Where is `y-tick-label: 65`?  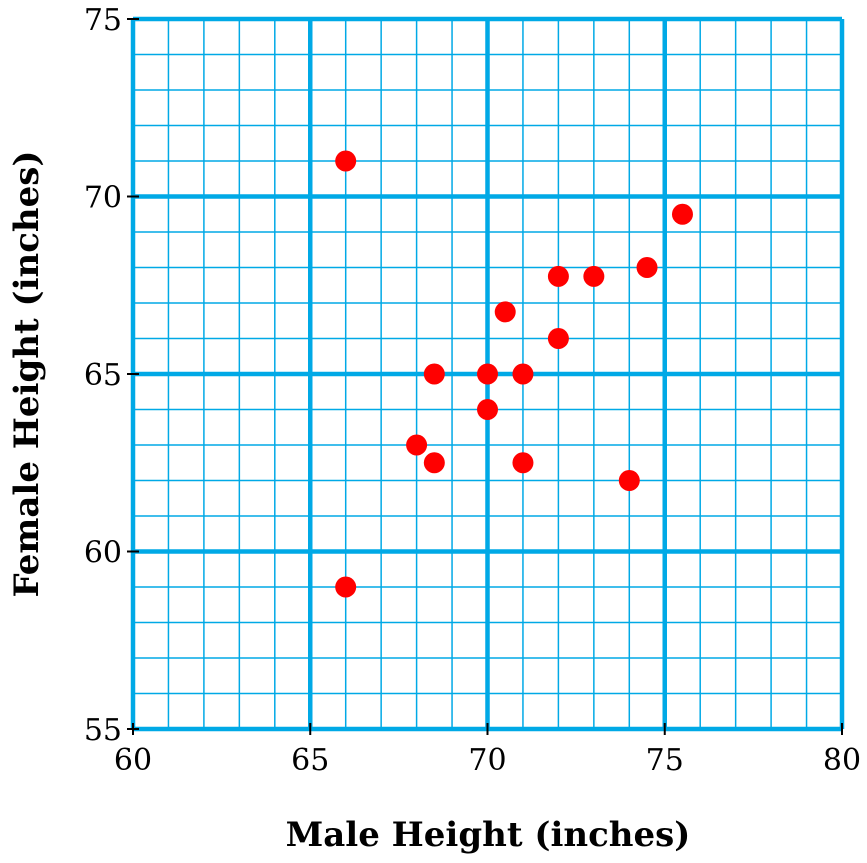
y-tick-label: 65 is located at coordinates (103, 375).